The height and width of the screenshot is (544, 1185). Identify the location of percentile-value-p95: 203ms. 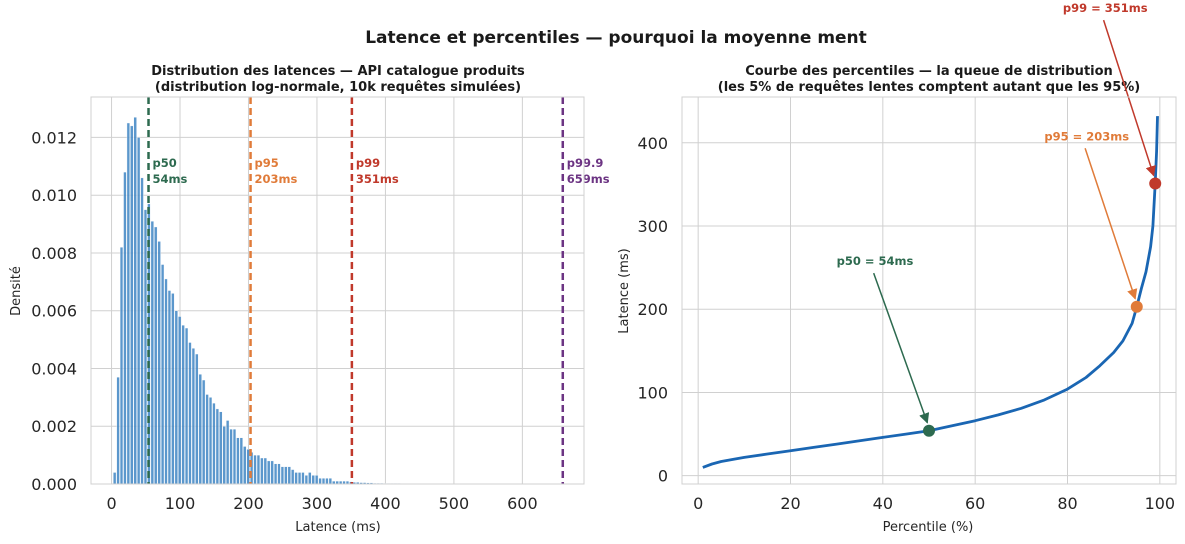
(276, 179).